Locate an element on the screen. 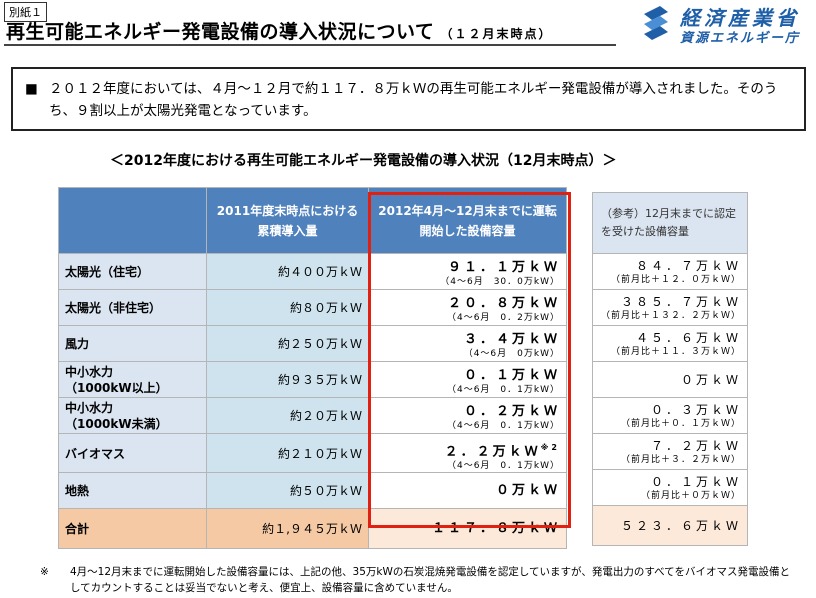 The image size is (816, 598). row-new-value: ０．１万ｋＷ is located at coordinates (511, 375).